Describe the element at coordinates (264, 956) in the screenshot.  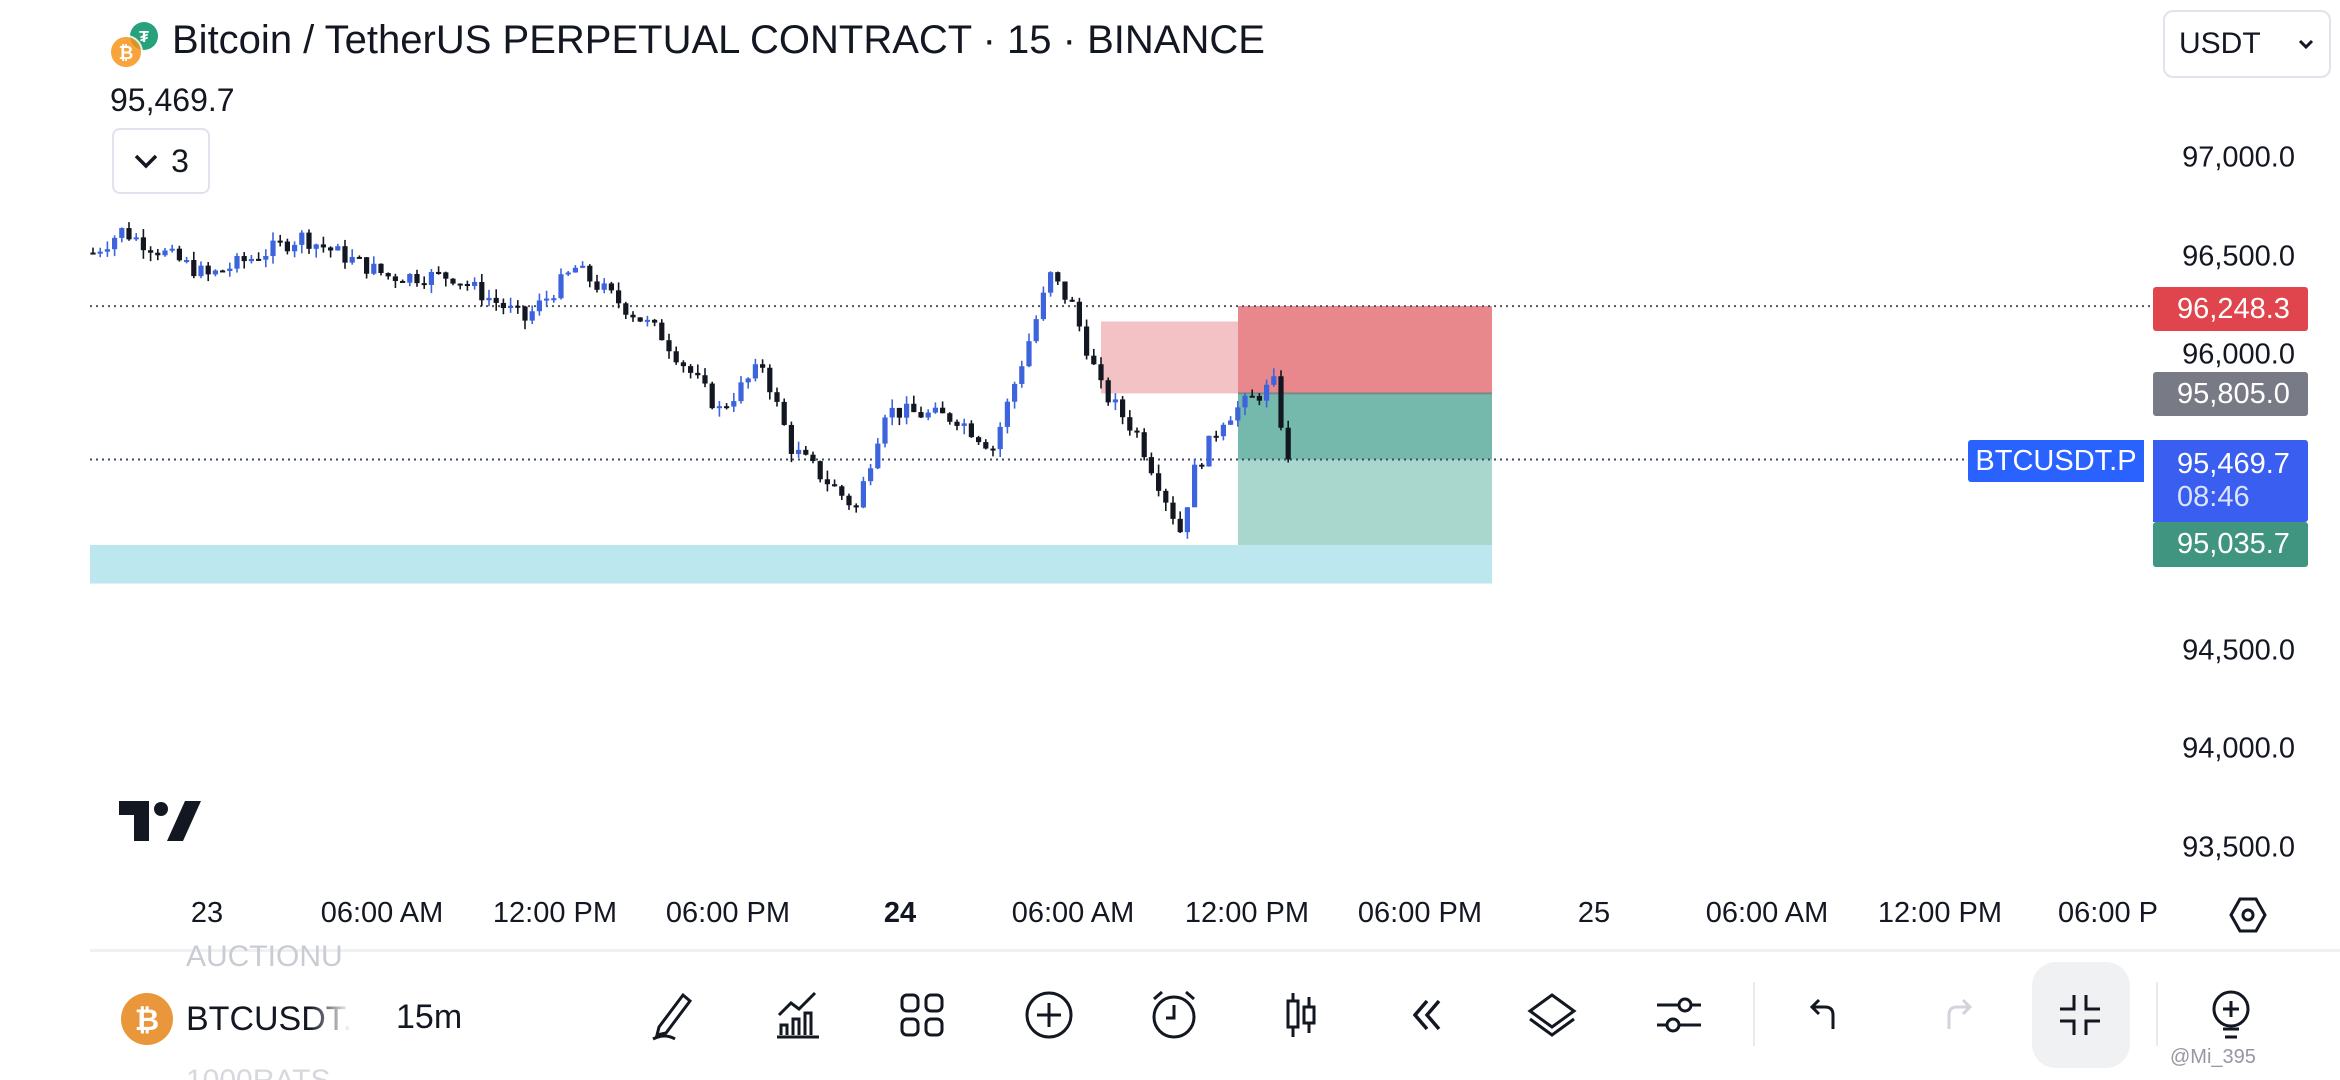
I see `faded-symbol-above: AUCTIONU` at that location.